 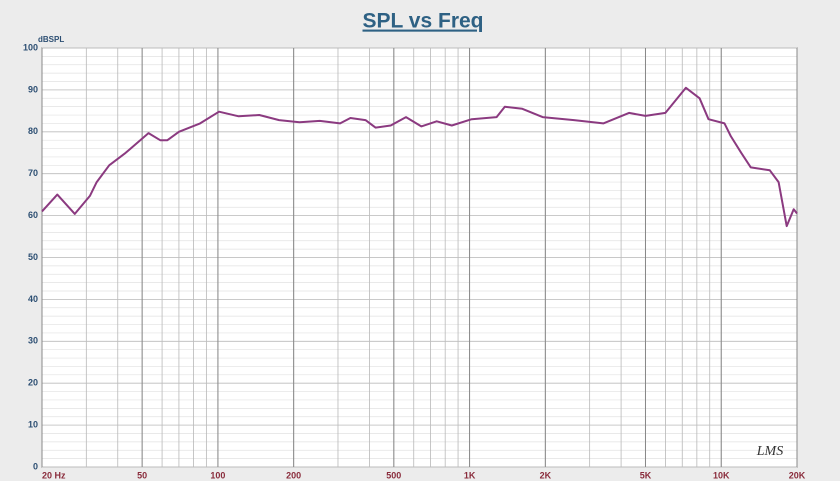 What do you see at coordinates (30, 47) in the screenshot?
I see `y-tick-label: 100` at bounding box center [30, 47].